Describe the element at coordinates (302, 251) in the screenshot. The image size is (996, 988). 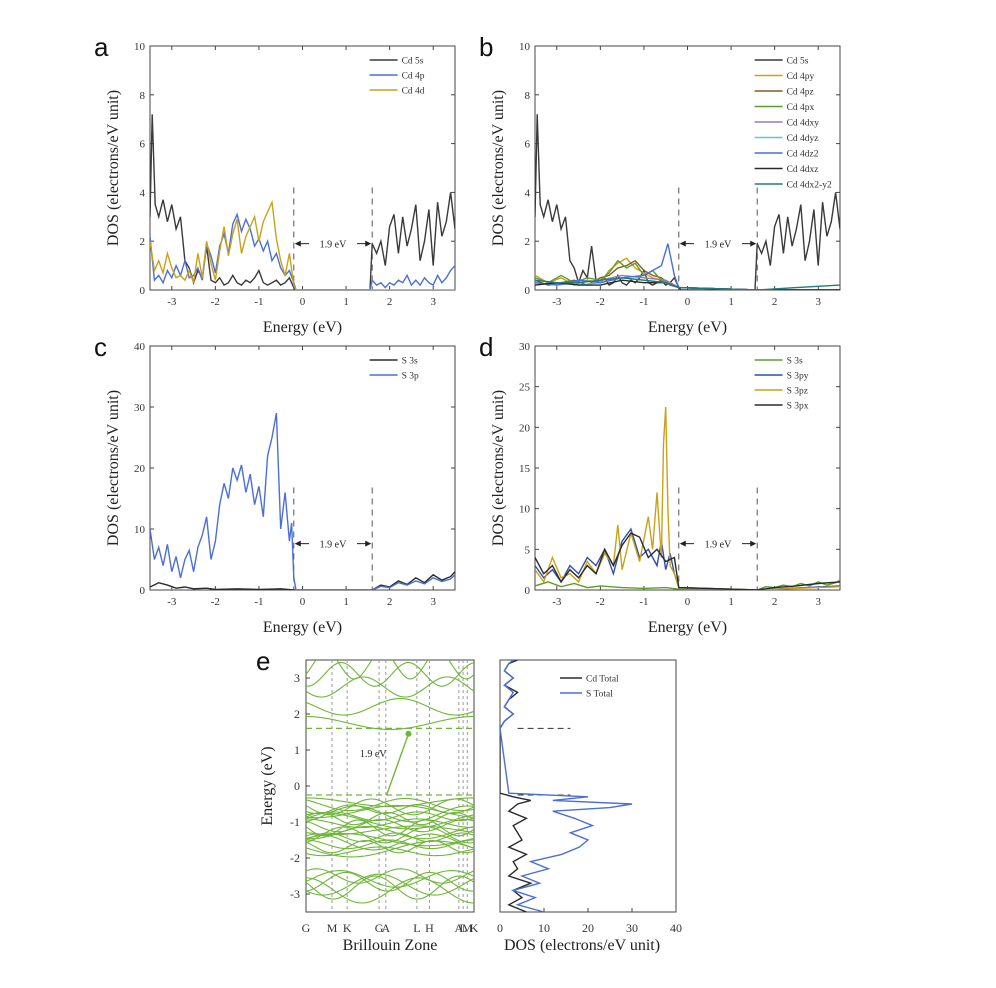
I see `series-line-cd-4p` at that location.